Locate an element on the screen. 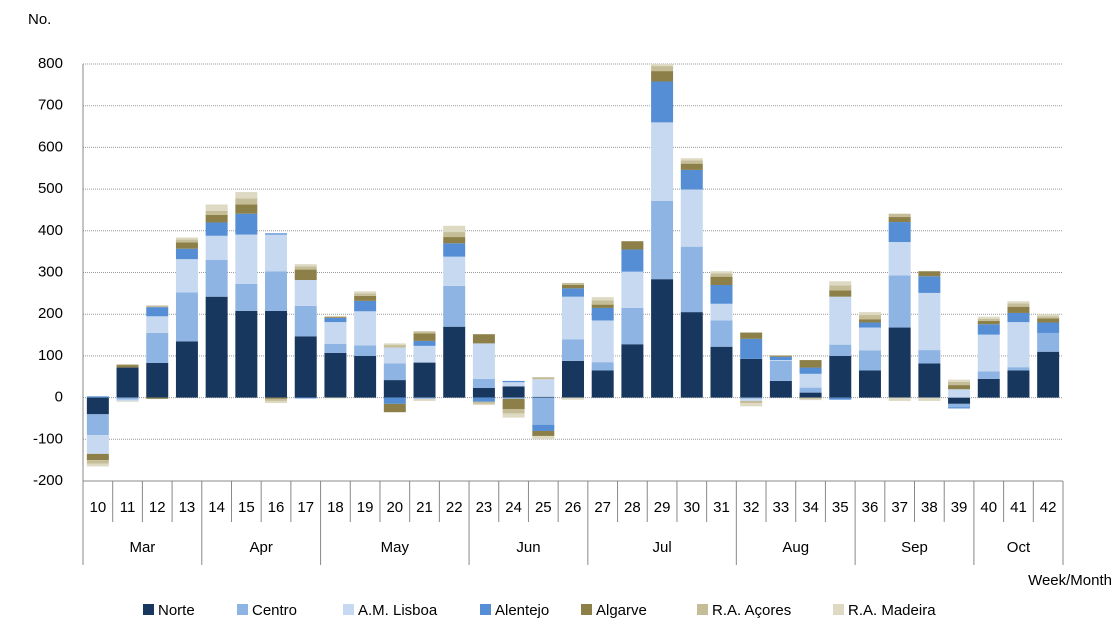  x-tick-label: 17 is located at coordinates (305, 507).